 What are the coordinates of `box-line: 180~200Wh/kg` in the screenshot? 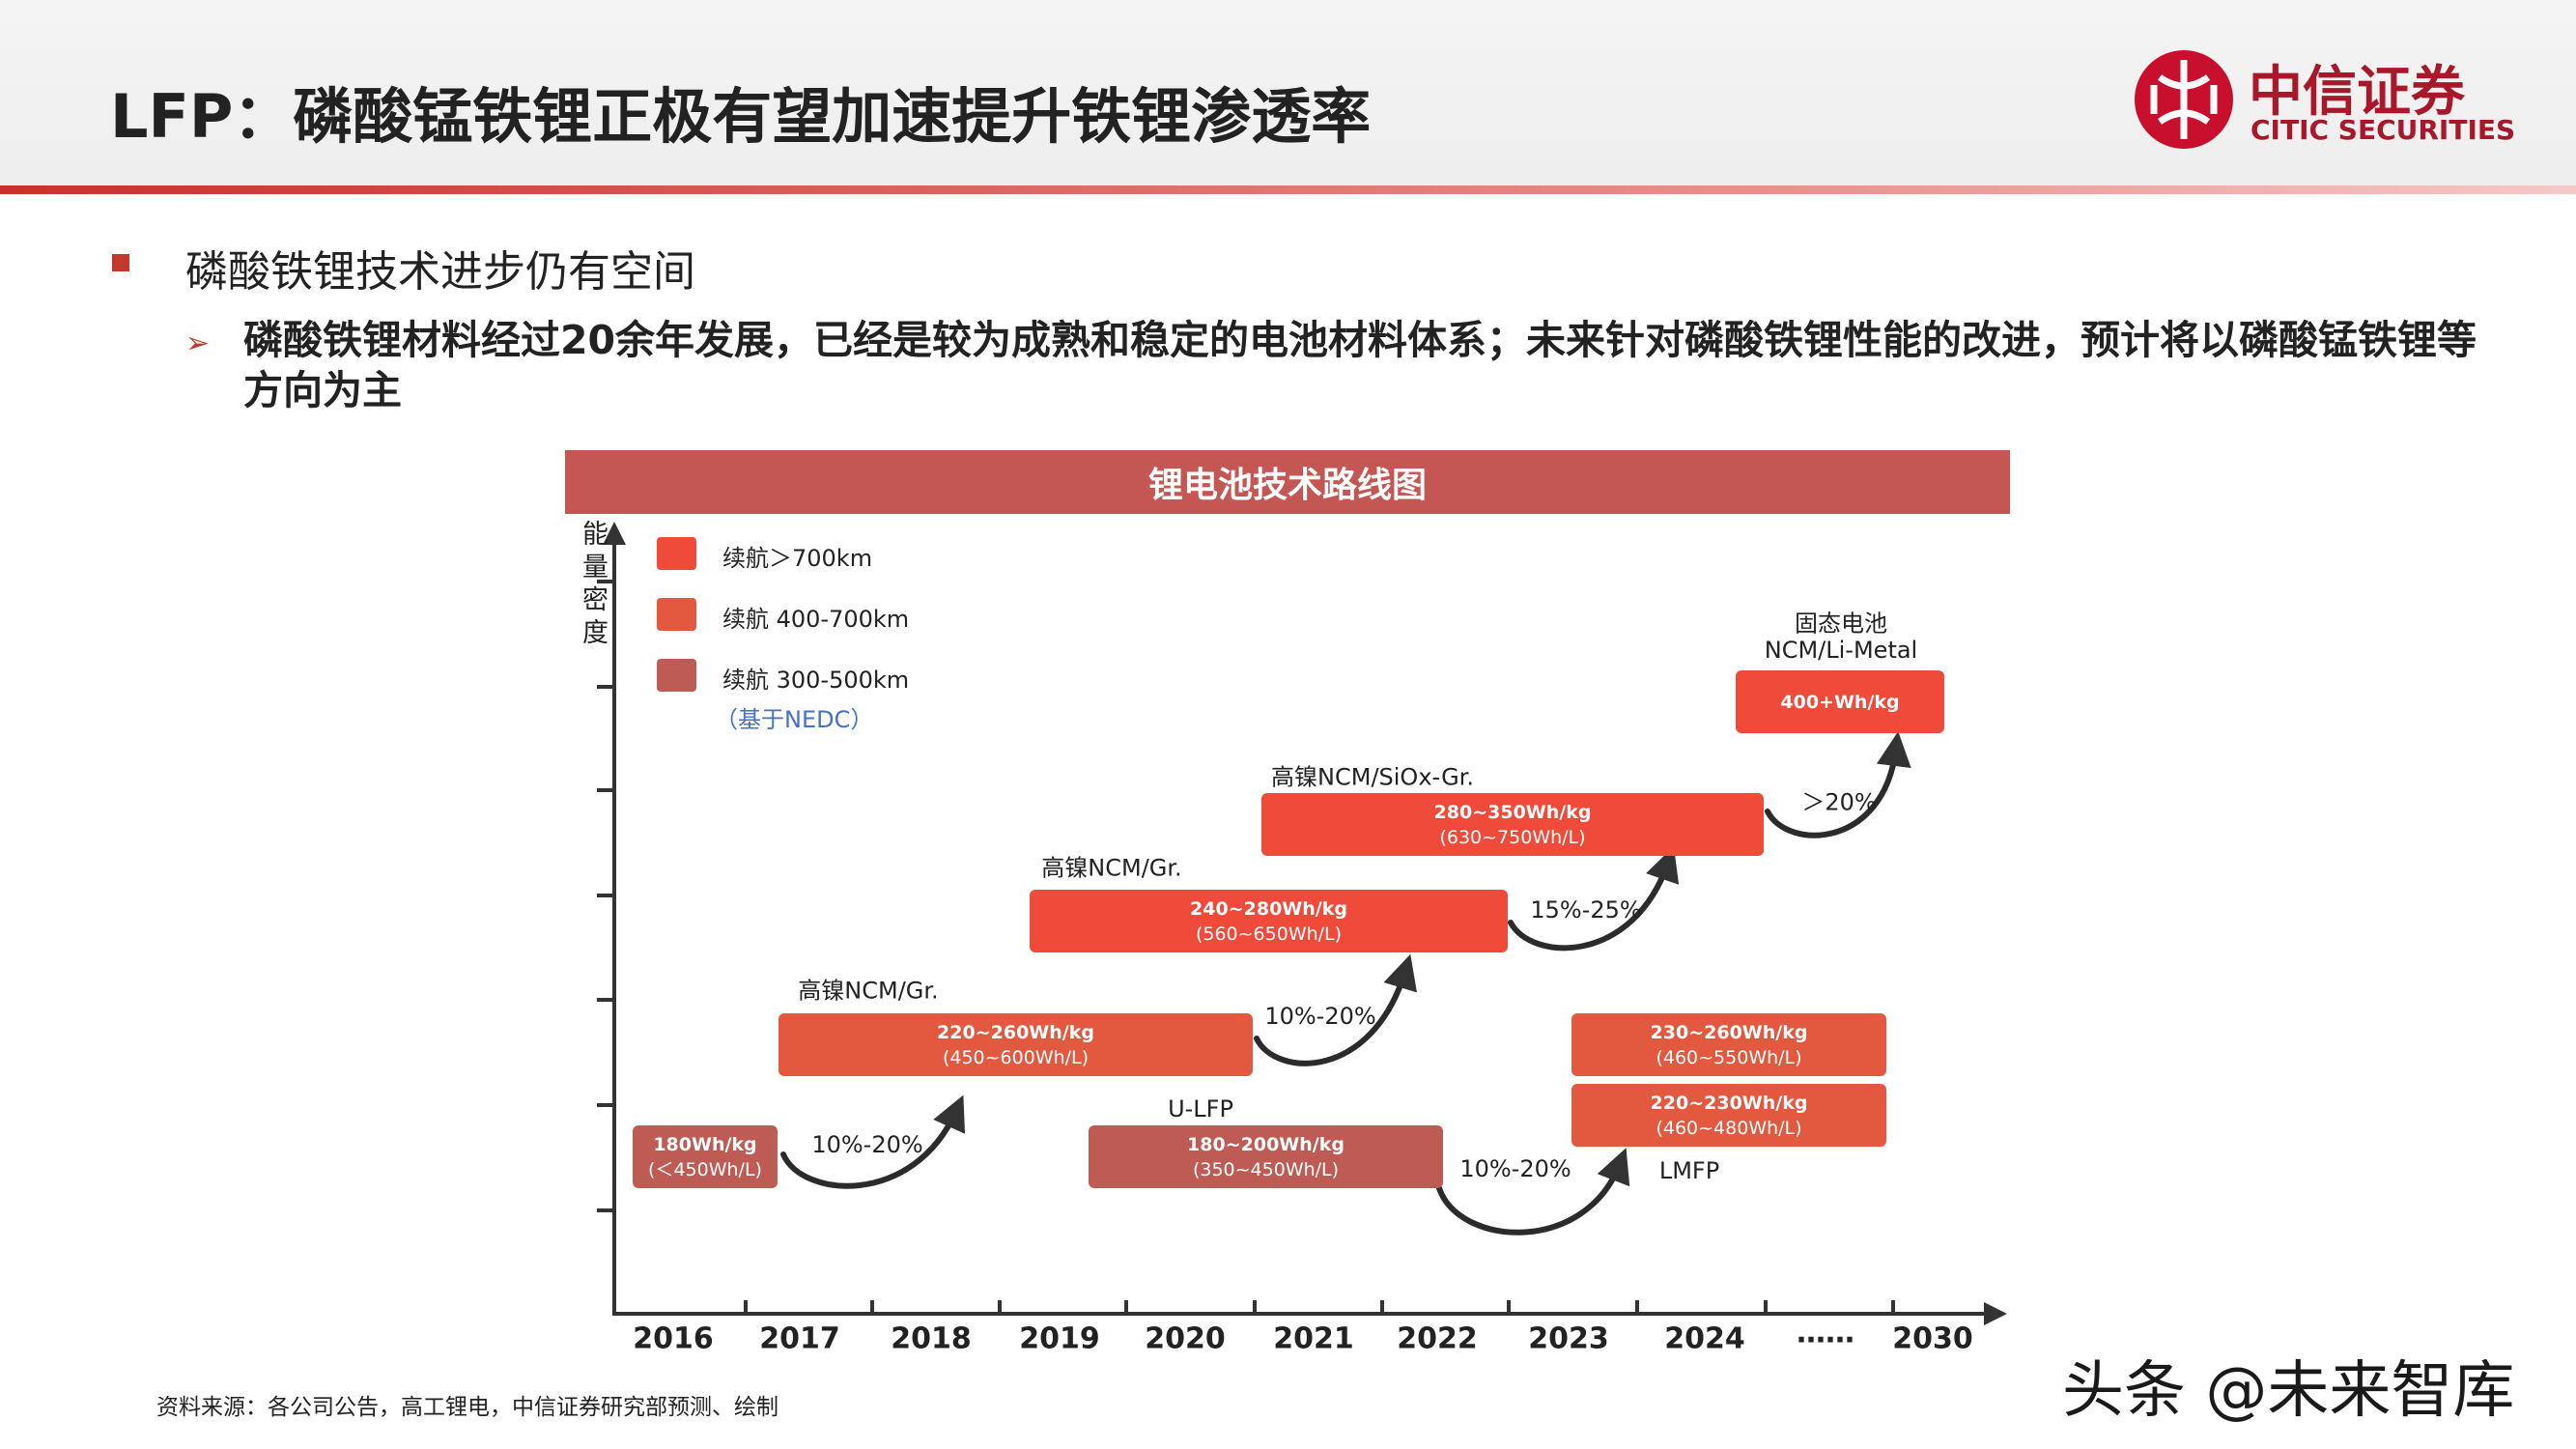 It's located at (1266, 1144).